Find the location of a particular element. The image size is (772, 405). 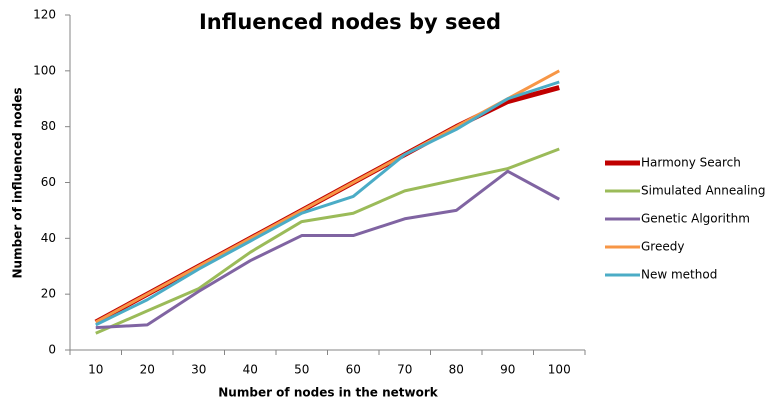

legend-label: Genetic Algorithm is located at coordinates (695, 219).